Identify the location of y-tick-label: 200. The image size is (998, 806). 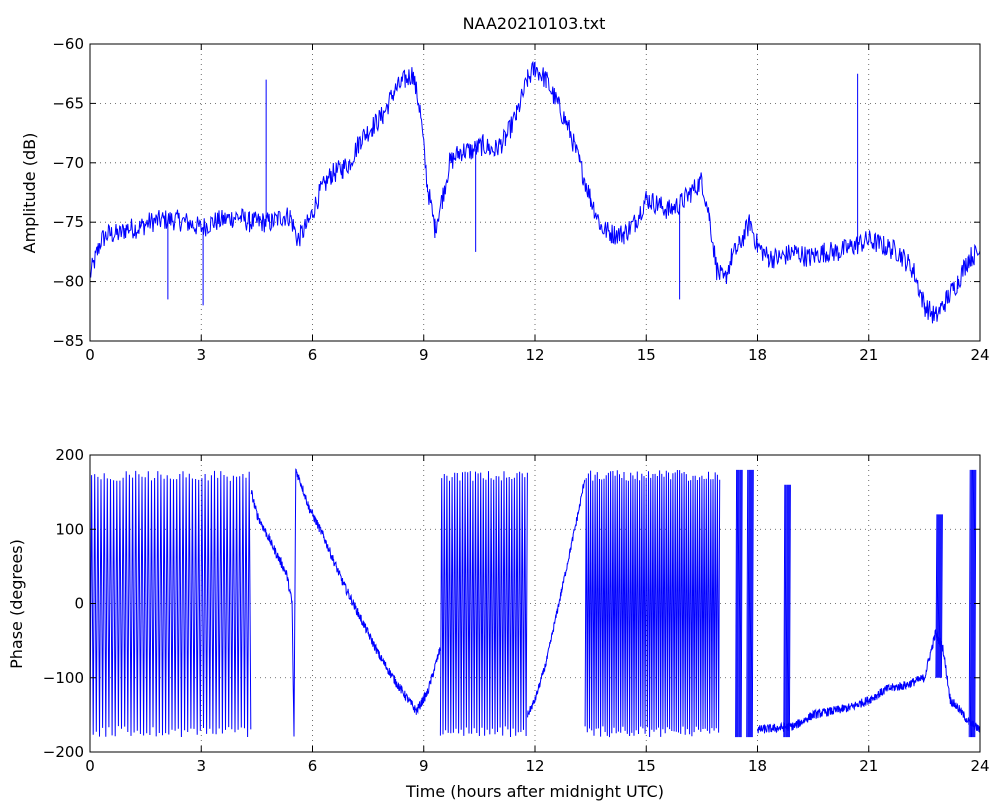
(69, 455).